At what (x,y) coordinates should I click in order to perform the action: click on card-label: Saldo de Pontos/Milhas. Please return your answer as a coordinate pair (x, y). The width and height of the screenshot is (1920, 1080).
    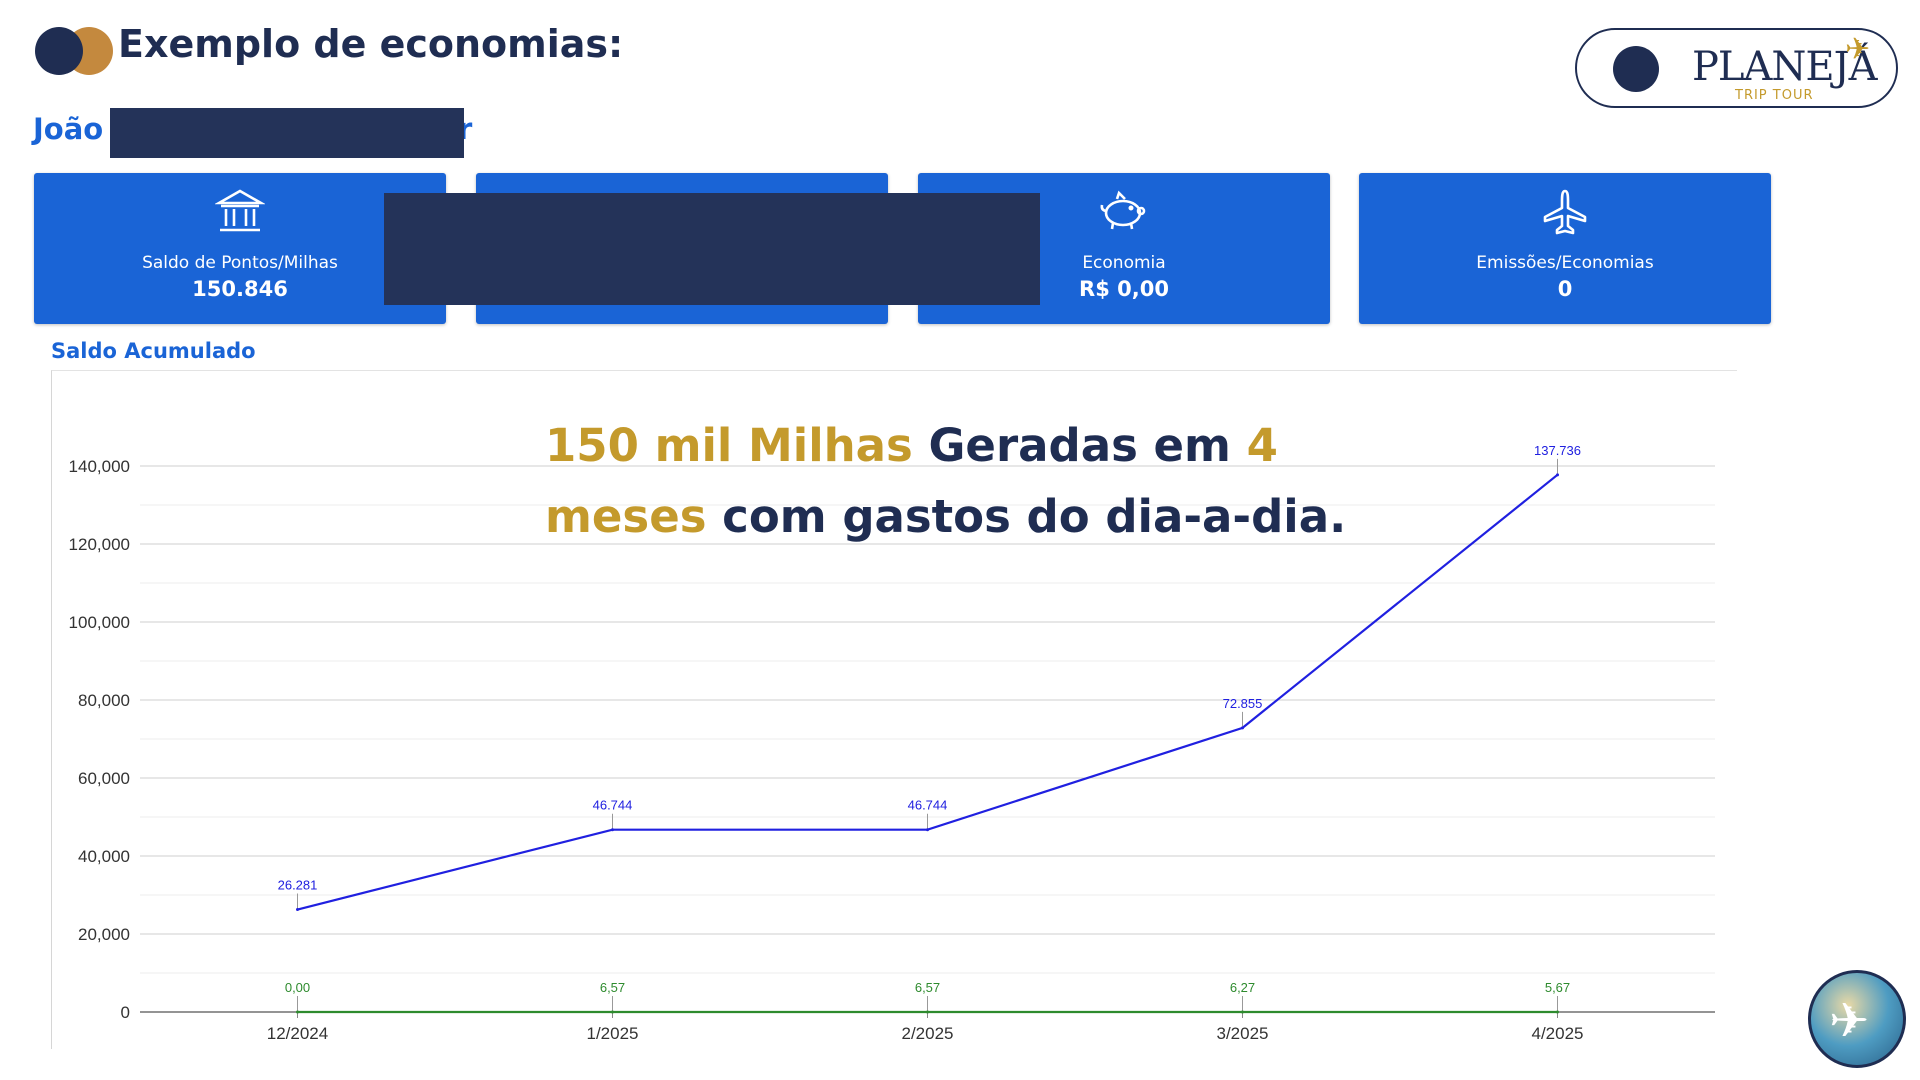
    Looking at the image, I should click on (240, 263).